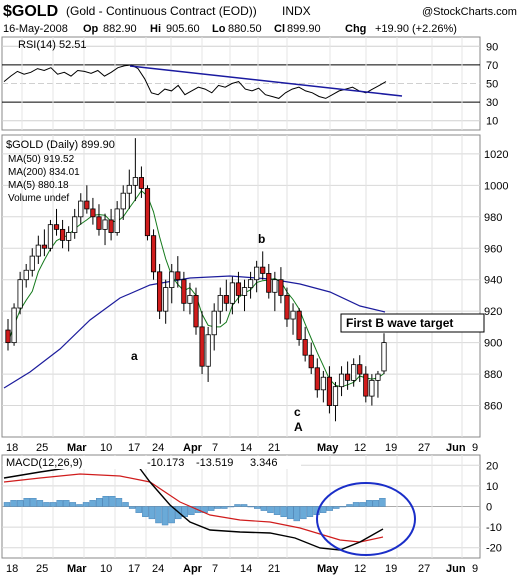 This screenshot has width=520, height=575. Describe the element at coordinates (193, 569) in the screenshot. I see `x-tick-label: Apr` at that location.